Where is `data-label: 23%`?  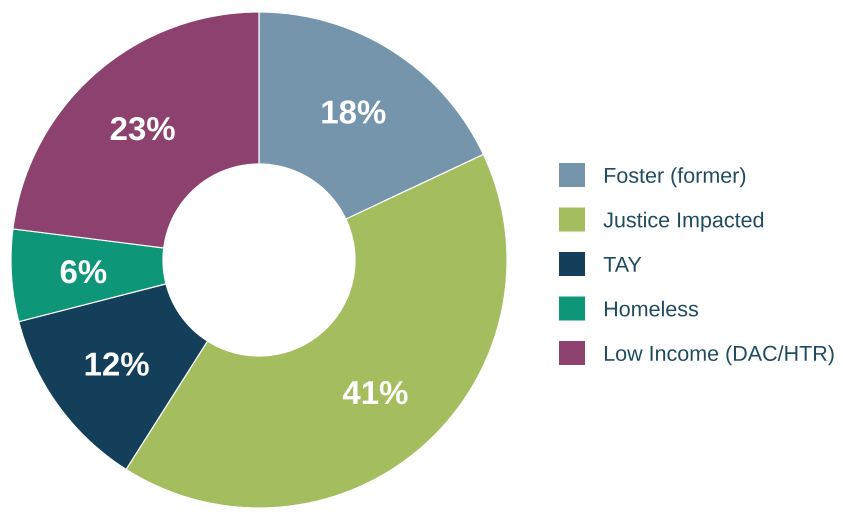
data-label: 23% is located at coordinates (142, 128).